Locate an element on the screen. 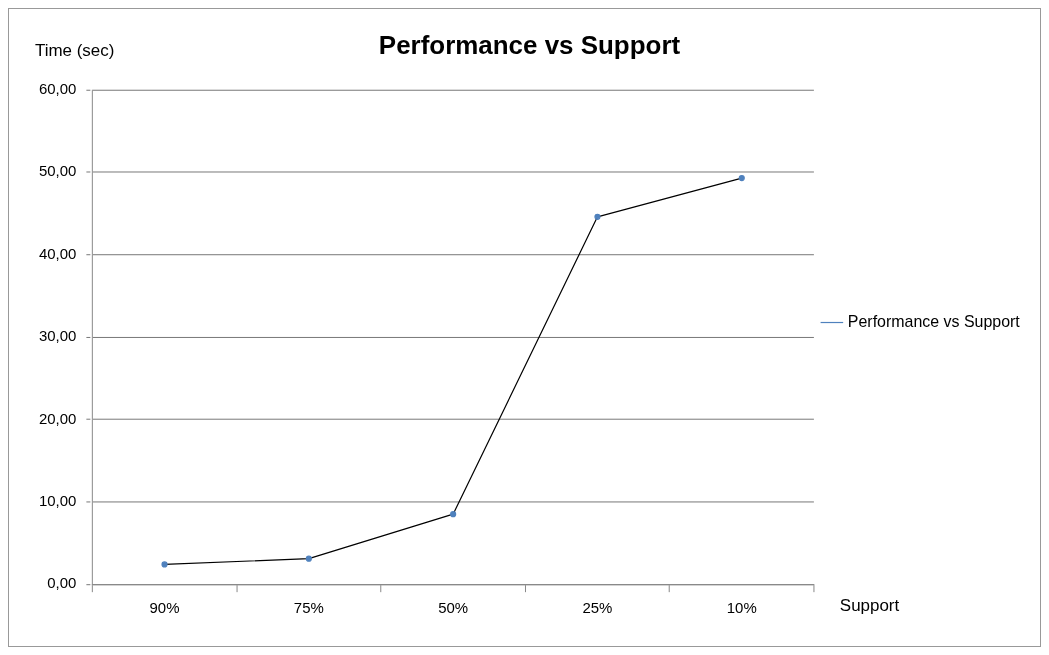  y-tick-label: 20,00 is located at coordinates (57, 418).